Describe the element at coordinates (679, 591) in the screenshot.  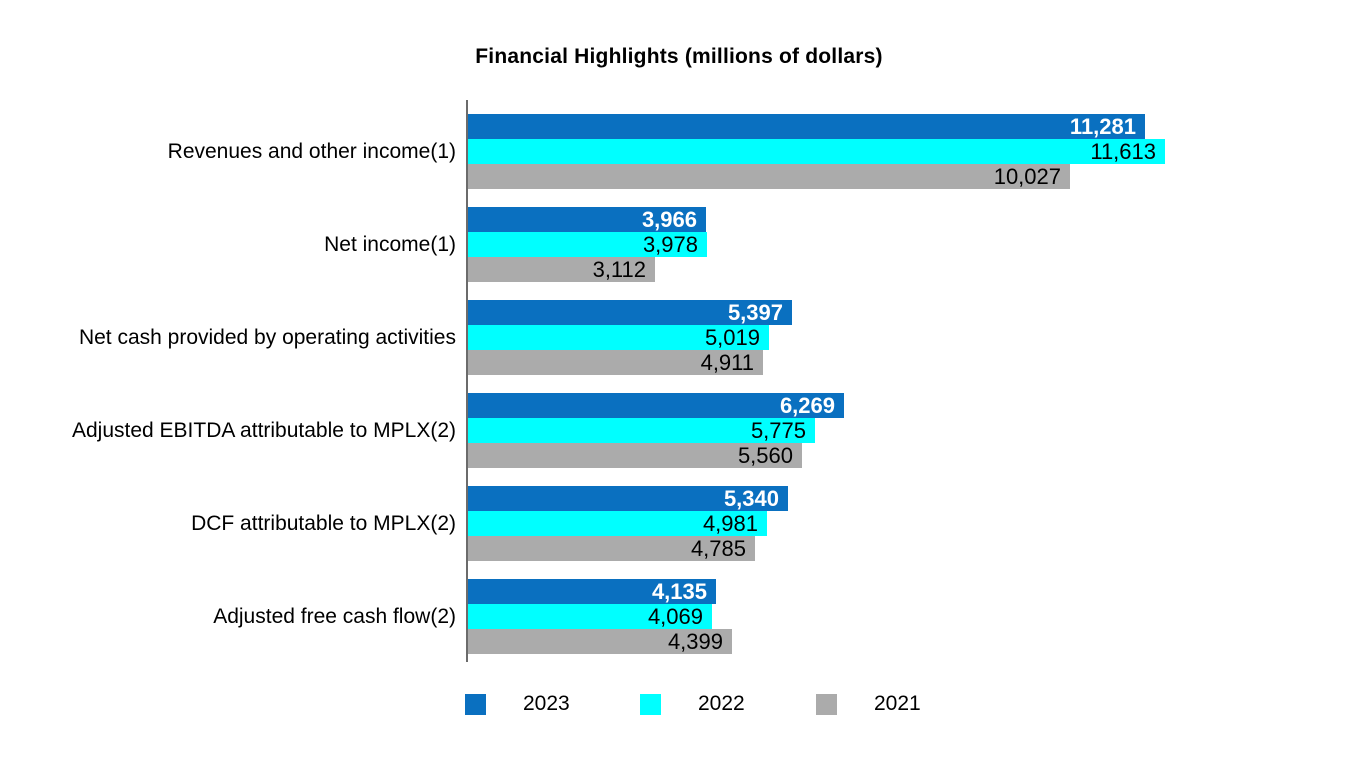
I see `bar-value-label: 4,135` at that location.